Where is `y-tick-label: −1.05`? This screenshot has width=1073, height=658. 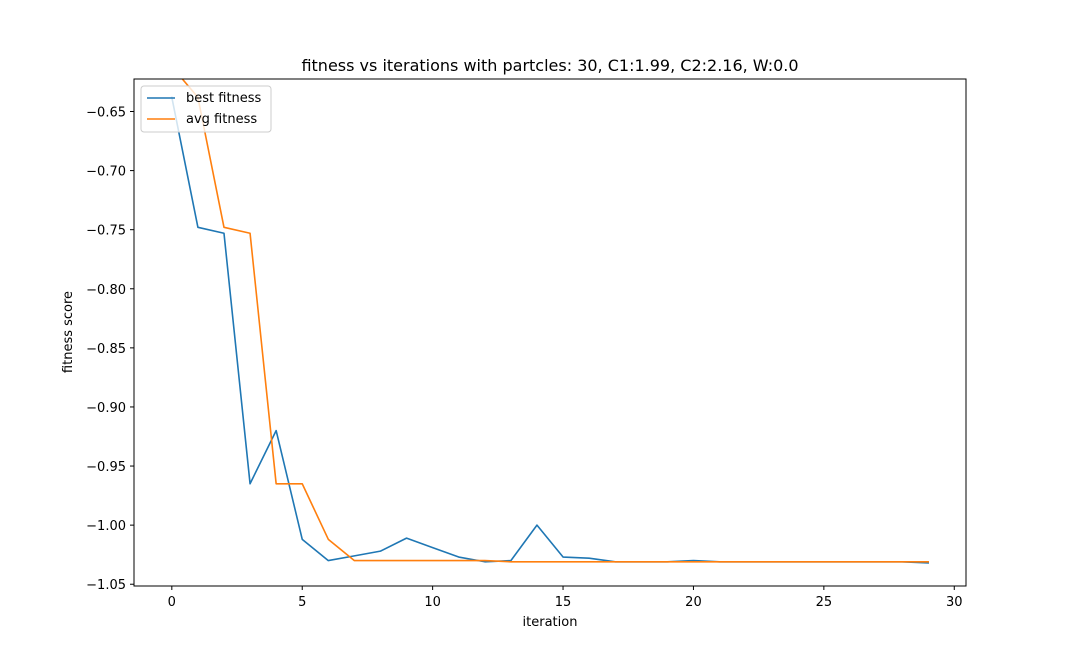
y-tick-label: −1.05 is located at coordinates (106, 585).